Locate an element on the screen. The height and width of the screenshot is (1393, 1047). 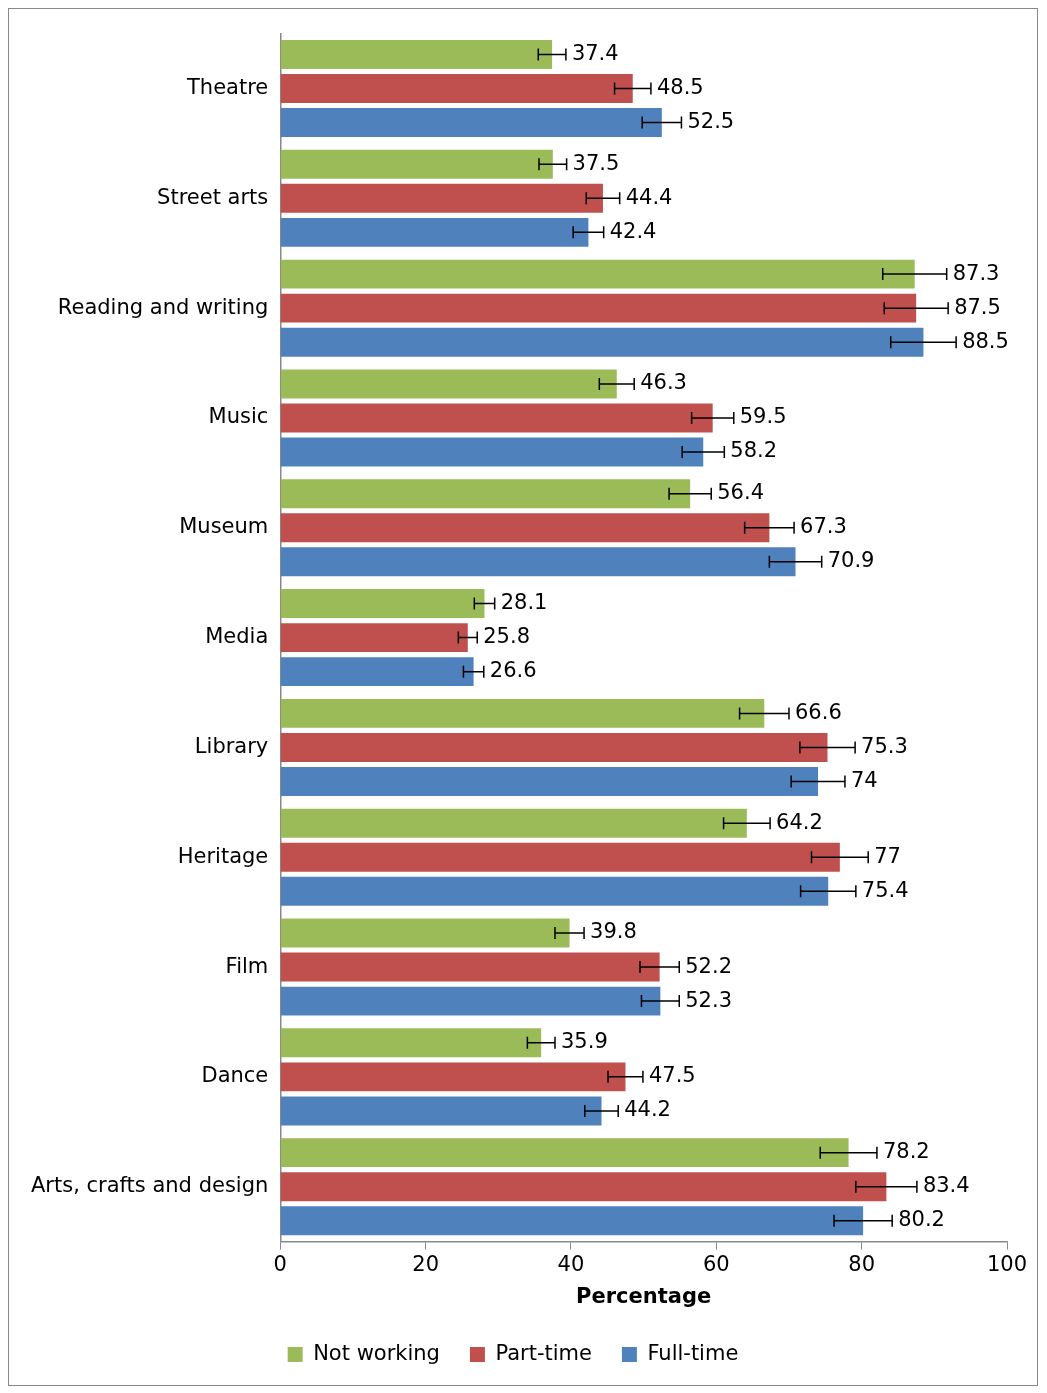
data-label: 46.3 is located at coordinates (663, 382).